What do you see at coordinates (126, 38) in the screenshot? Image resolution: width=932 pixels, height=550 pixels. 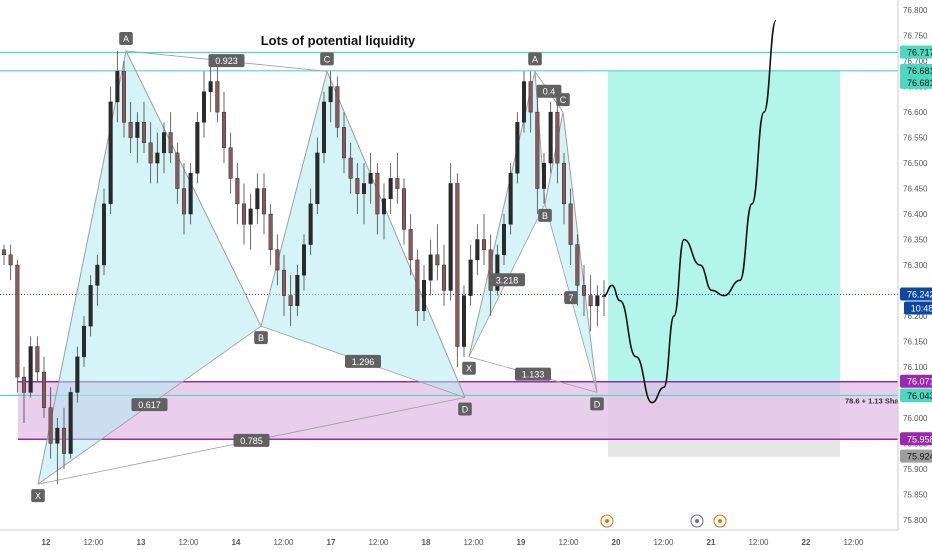 I see `pattern-0-point-A-bg` at bounding box center [126, 38].